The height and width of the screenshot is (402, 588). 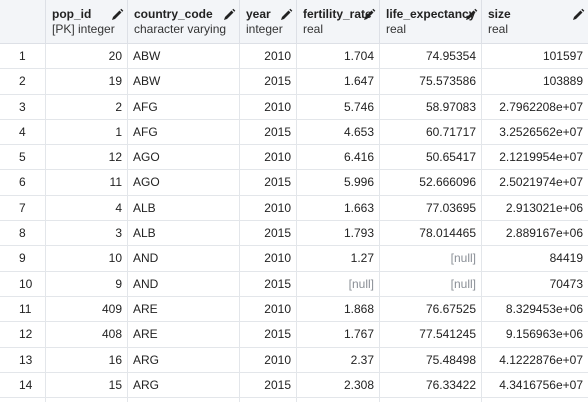 I want to click on column-header-country-code: country_code character varying, so click(x=184, y=22).